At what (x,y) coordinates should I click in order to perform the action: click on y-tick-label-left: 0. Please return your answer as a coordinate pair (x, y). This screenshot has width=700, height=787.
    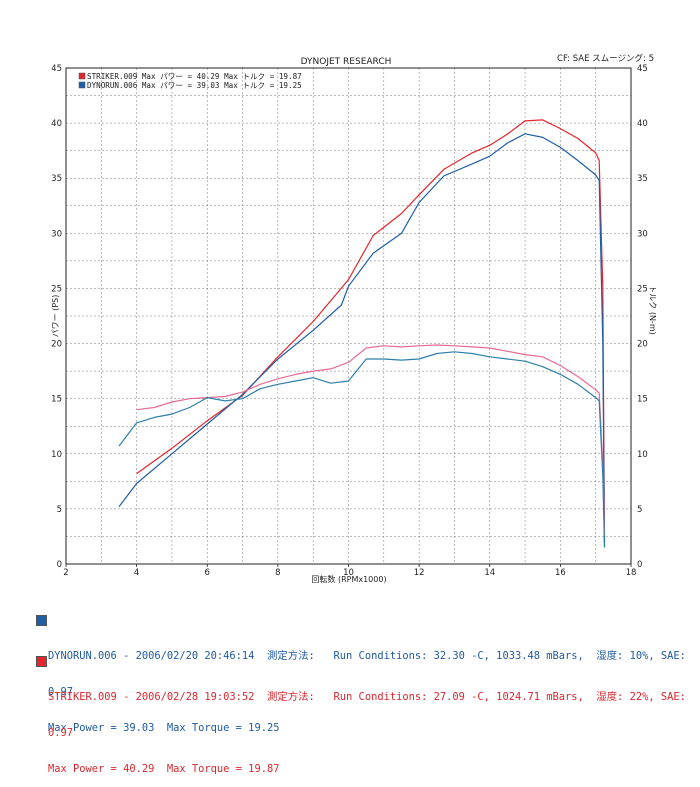
    Looking at the image, I should click on (59, 565).